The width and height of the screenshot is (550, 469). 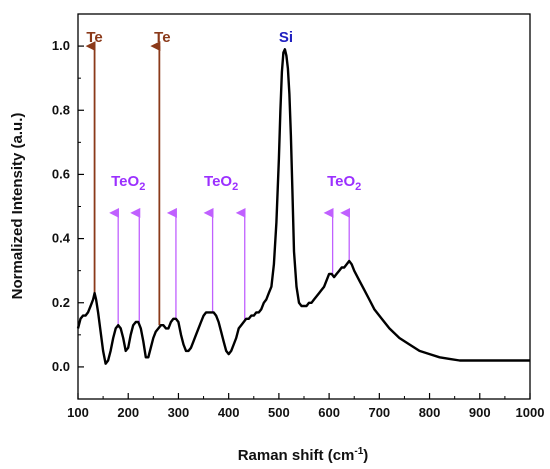 I want to click on y-axis-title: Normalized Intensity (a.u.), so click(x=17, y=206).